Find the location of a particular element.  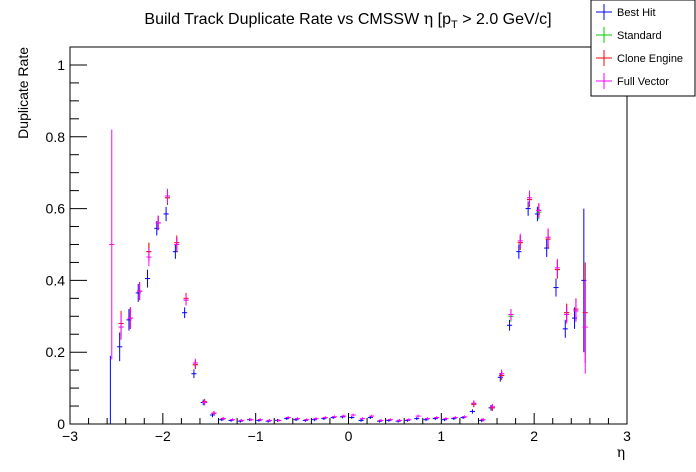

y-tick-label: 0.8 is located at coordinates (56, 137).